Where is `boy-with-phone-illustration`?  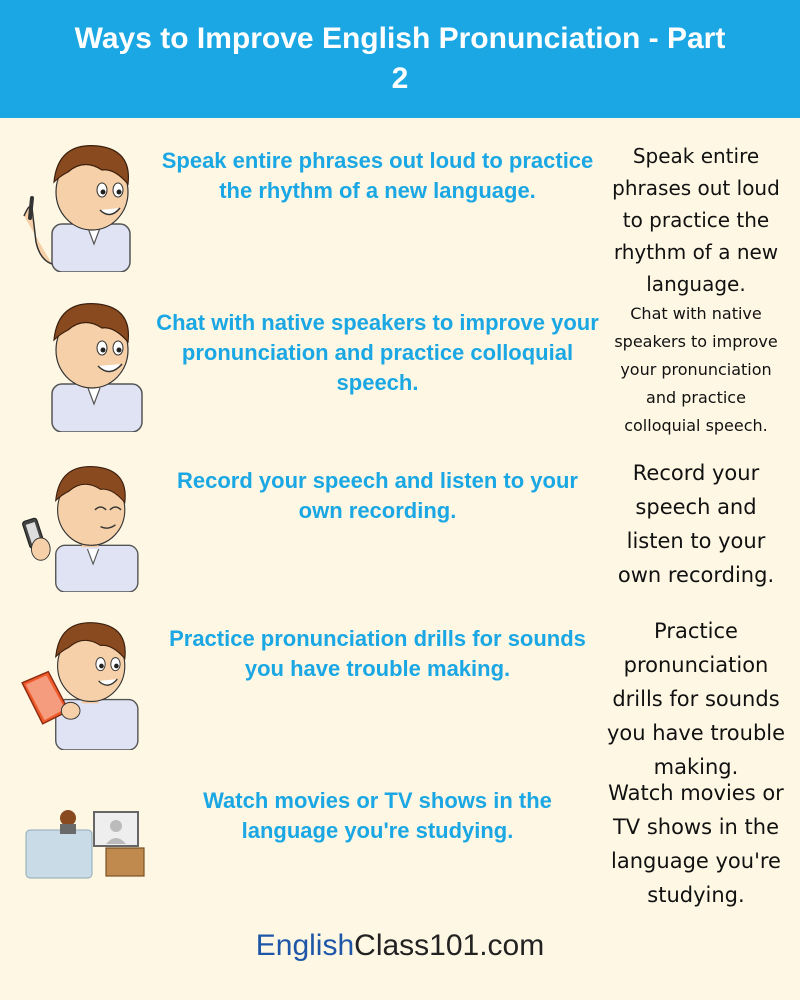 boy-with-phone-illustration is located at coordinates (80, 529).